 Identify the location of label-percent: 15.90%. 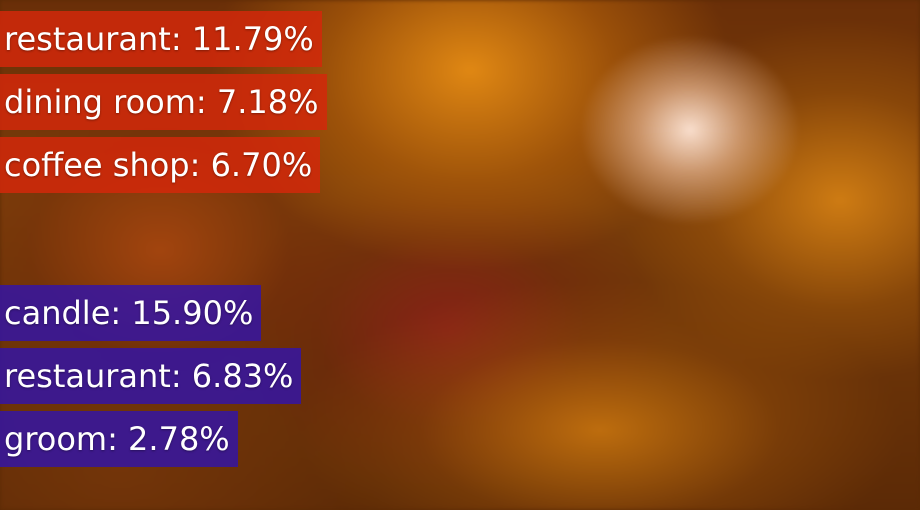
(192, 313).